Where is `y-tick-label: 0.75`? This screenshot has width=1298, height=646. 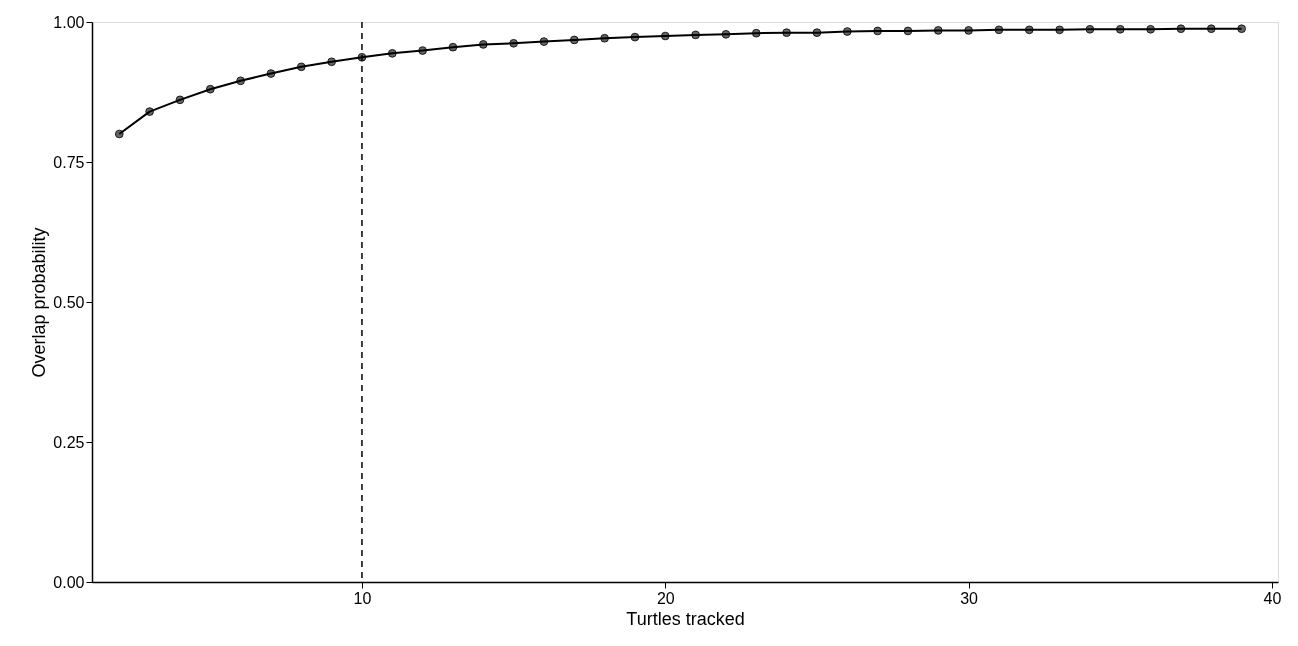
y-tick-label: 0.75 is located at coordinates (69, 162).